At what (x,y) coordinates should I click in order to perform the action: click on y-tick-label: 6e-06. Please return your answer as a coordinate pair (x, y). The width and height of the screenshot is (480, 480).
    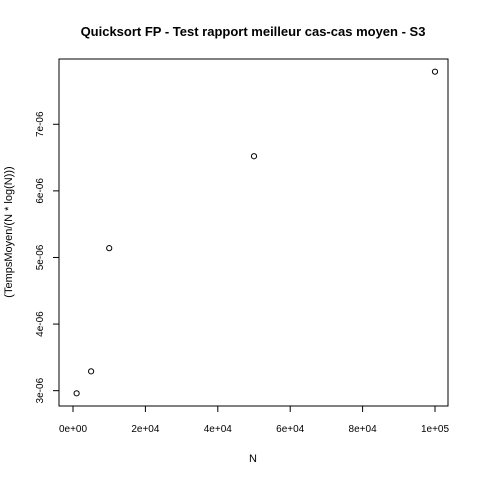
    Looking at the image, I should click on (40, 191).